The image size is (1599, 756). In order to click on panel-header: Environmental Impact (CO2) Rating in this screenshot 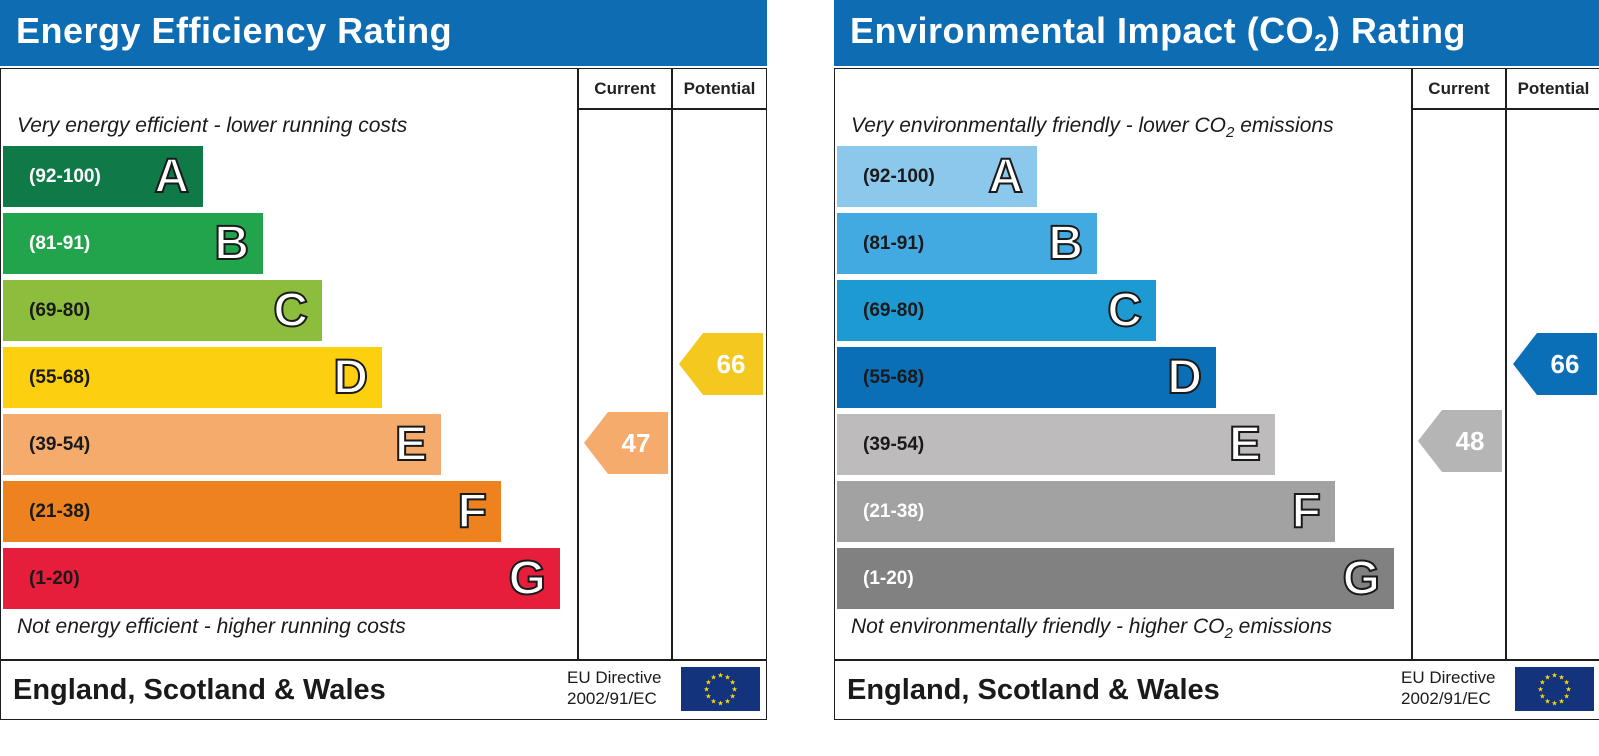, I will do `click(1216, 33)`.